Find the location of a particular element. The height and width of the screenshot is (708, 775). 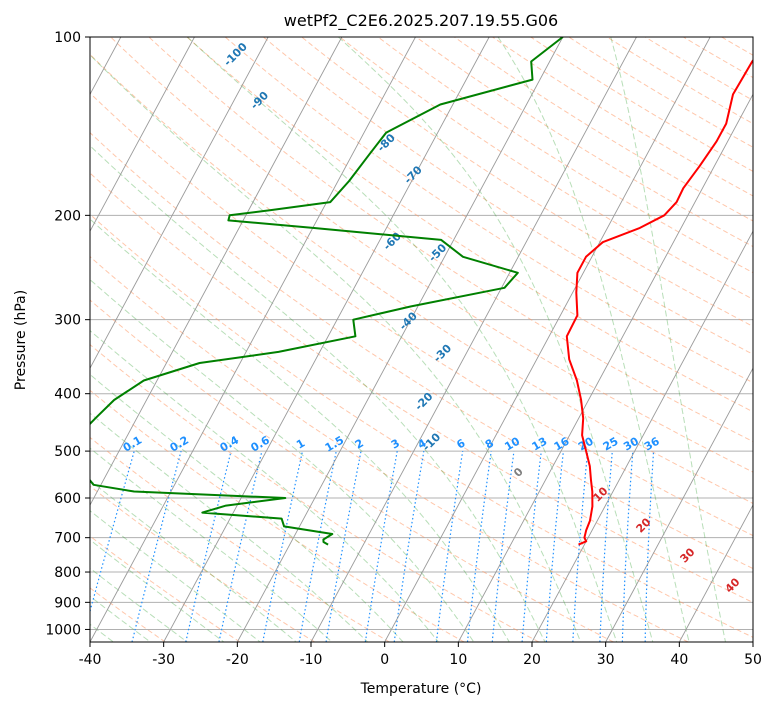

y-tick-label: 400 is located at coordinates (67, 395).